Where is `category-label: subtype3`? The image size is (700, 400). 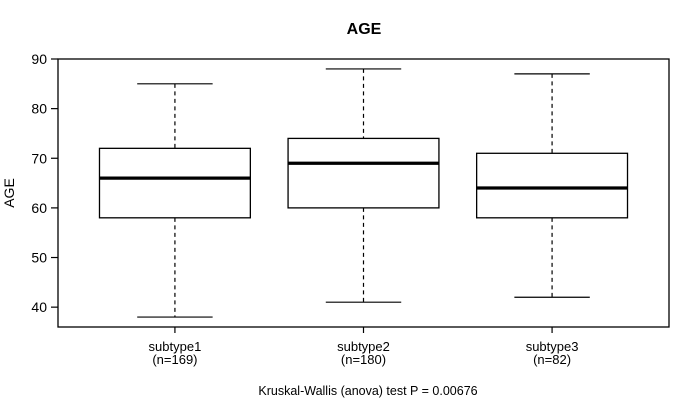 category-label: subtype3 is located at coordinates (552, 346).